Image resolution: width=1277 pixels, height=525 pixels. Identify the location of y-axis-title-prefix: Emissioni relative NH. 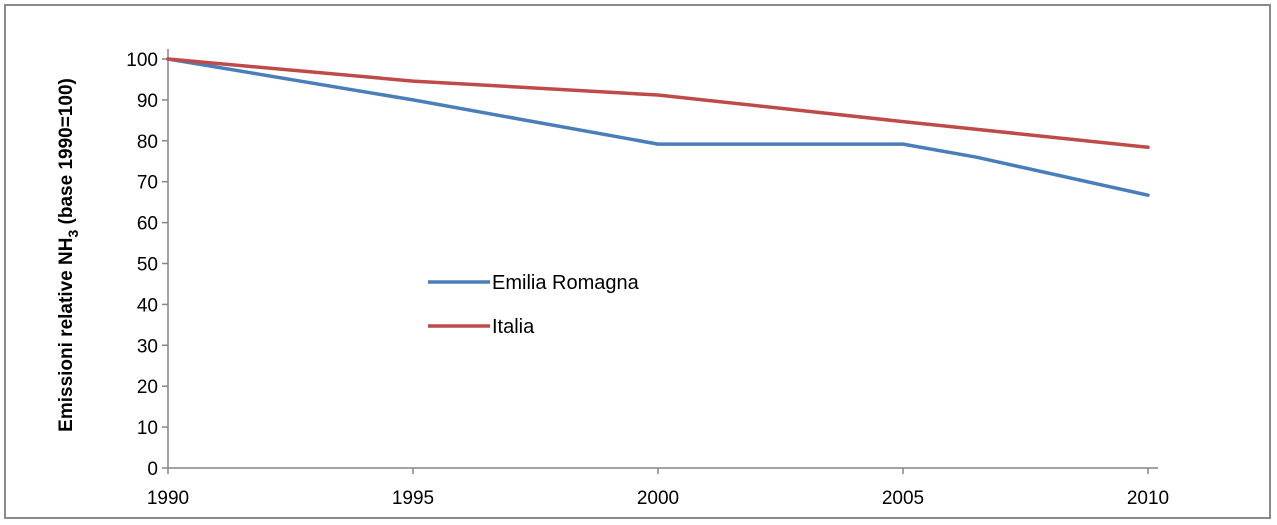
(66, 335).